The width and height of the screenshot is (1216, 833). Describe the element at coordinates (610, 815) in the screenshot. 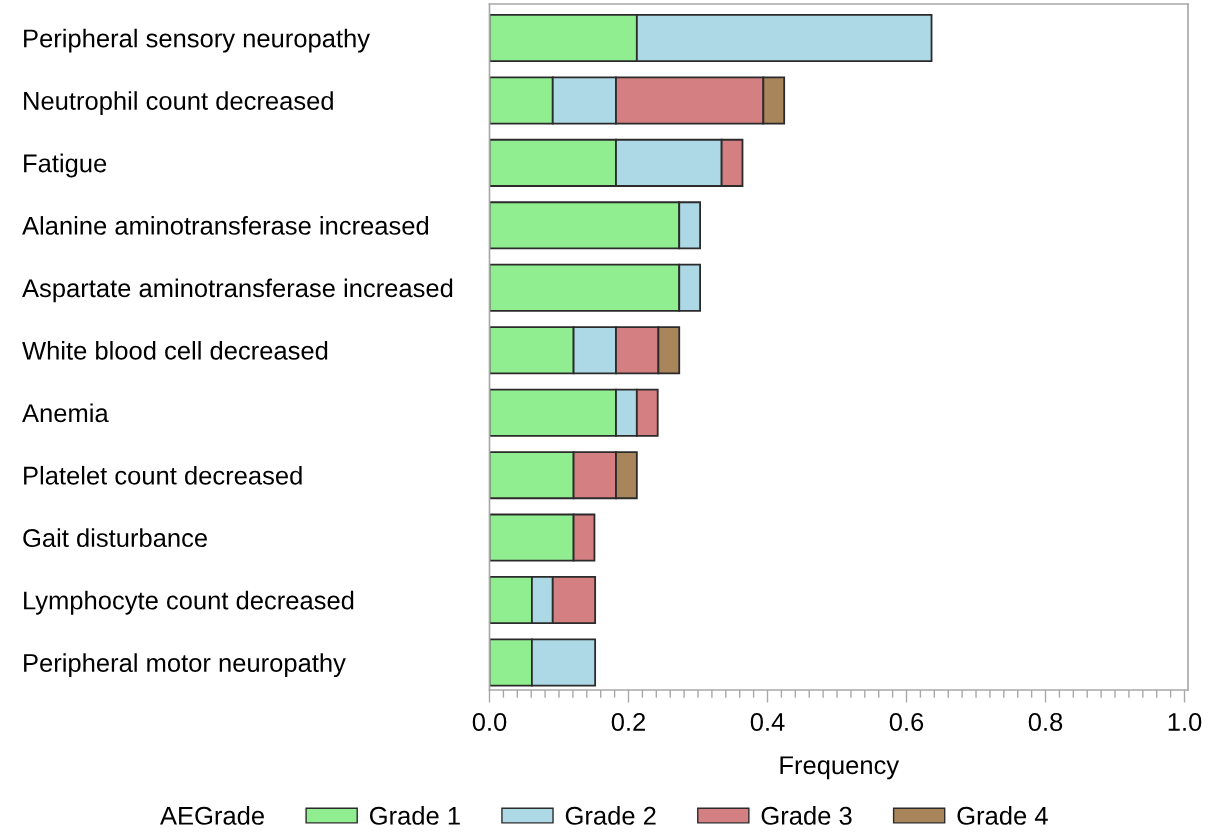

I see `legend-label: Grade 2` at that location.